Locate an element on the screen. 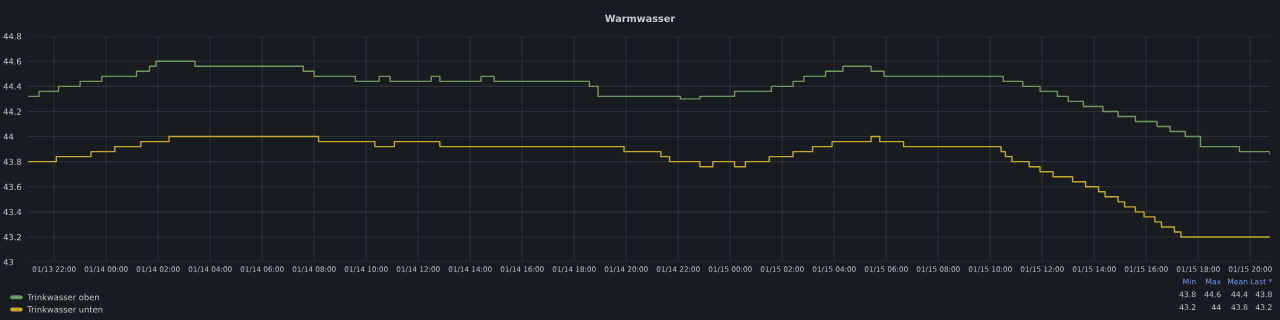 The image size is (1280, 320). chart-title: Warmwasser is located at coordinates (640, 18).